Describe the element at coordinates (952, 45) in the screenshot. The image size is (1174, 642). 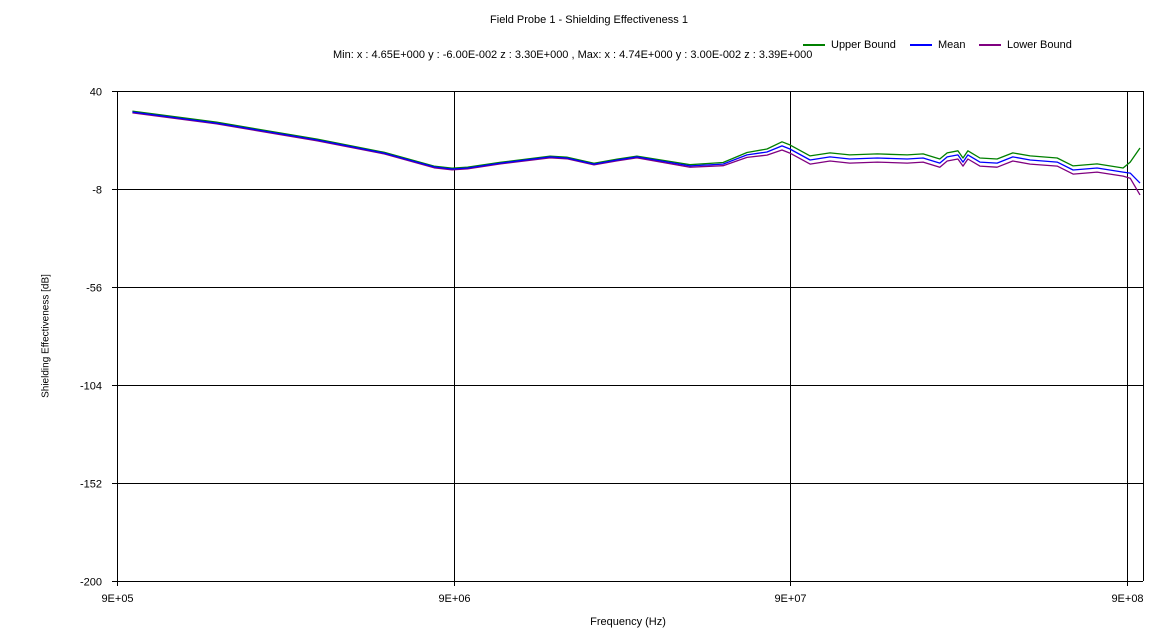
I see `legend-label: Mean` at that location.